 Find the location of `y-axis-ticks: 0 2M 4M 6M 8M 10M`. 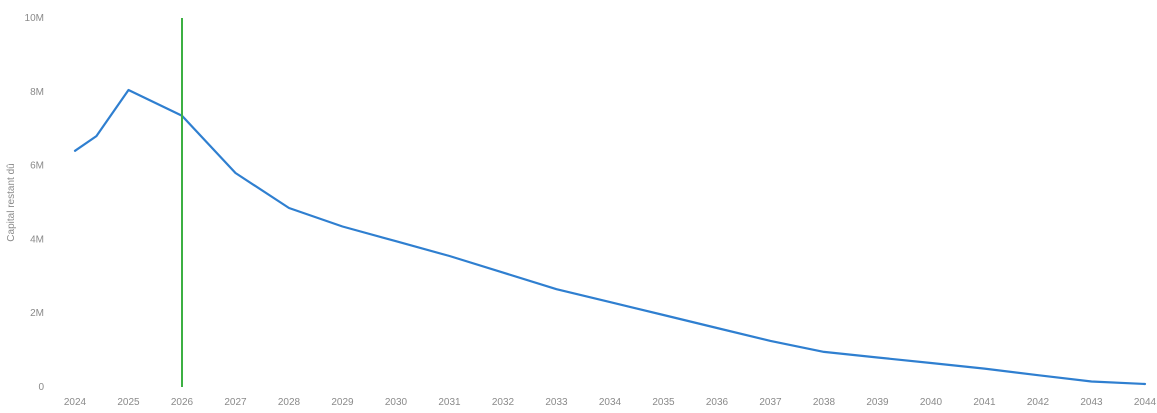

y-axis-ticks: 0 2M 4M 6M 8M 10M is located at coordinates (35, 203).